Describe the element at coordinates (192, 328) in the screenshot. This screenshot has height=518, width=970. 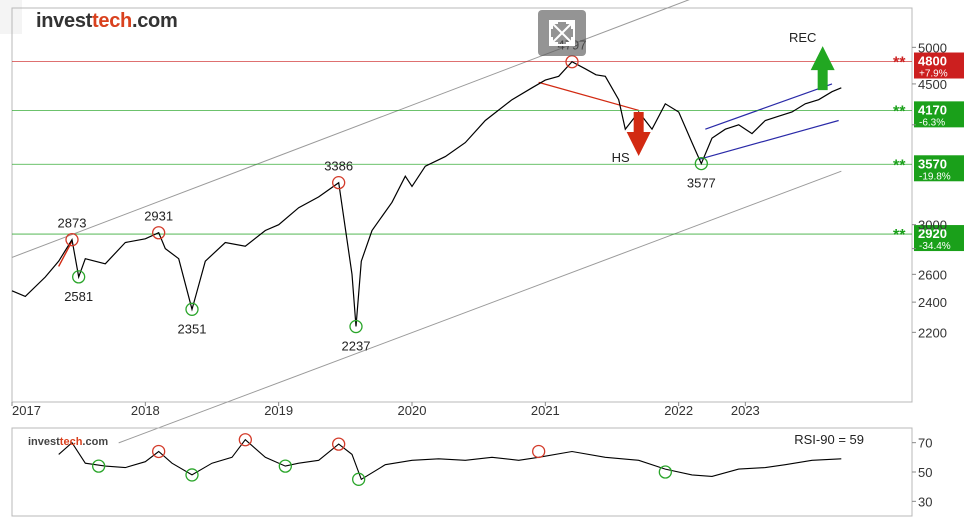
I see `price-annotation-label: 2351` at that location.